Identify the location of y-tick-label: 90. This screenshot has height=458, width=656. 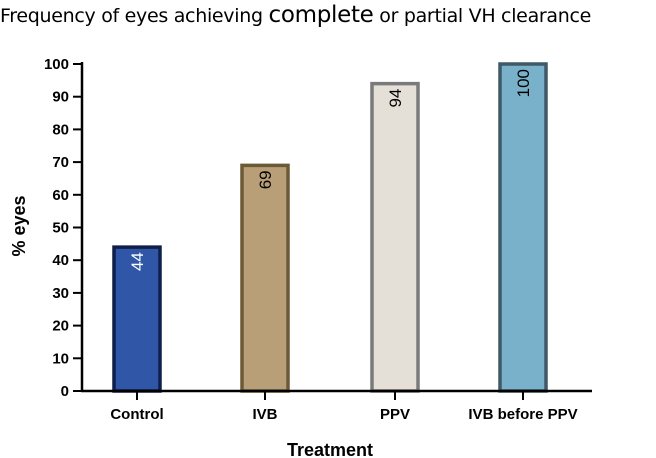
(60, 97).